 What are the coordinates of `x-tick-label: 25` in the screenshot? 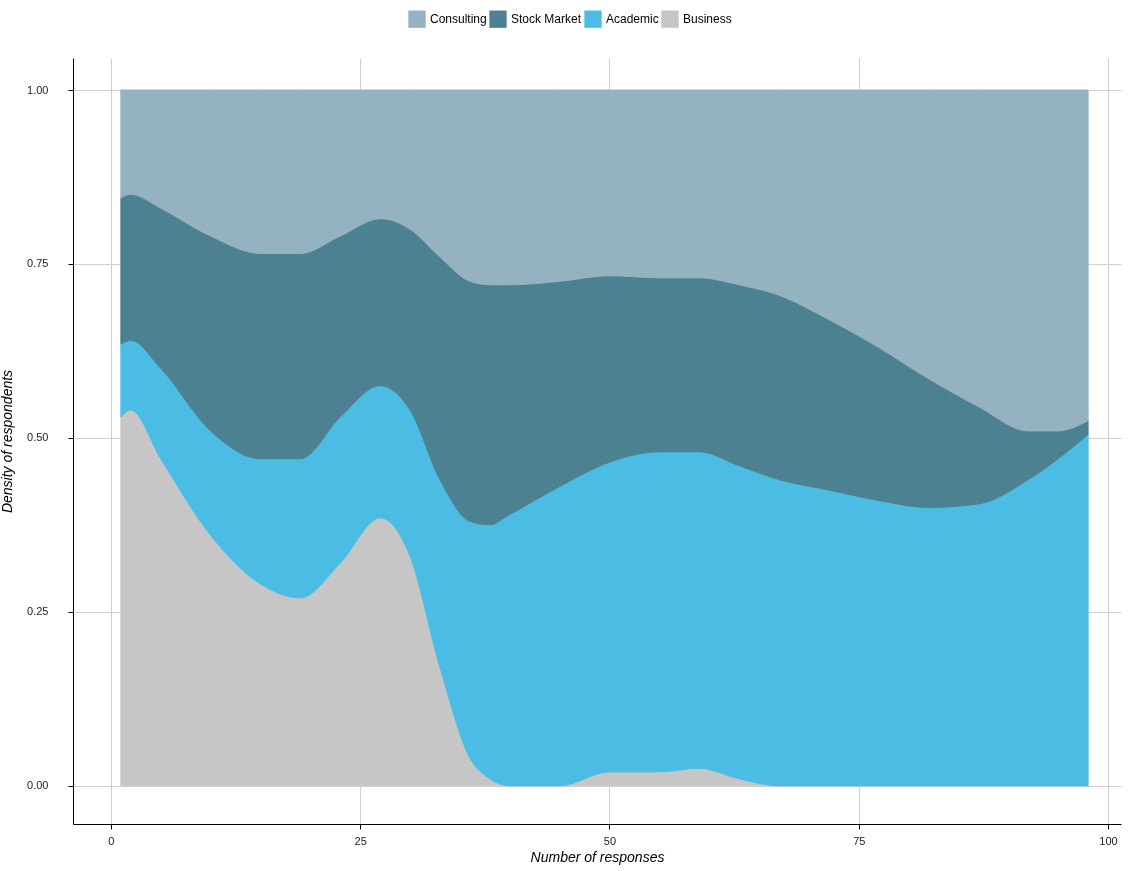 It's located at (360, 840).